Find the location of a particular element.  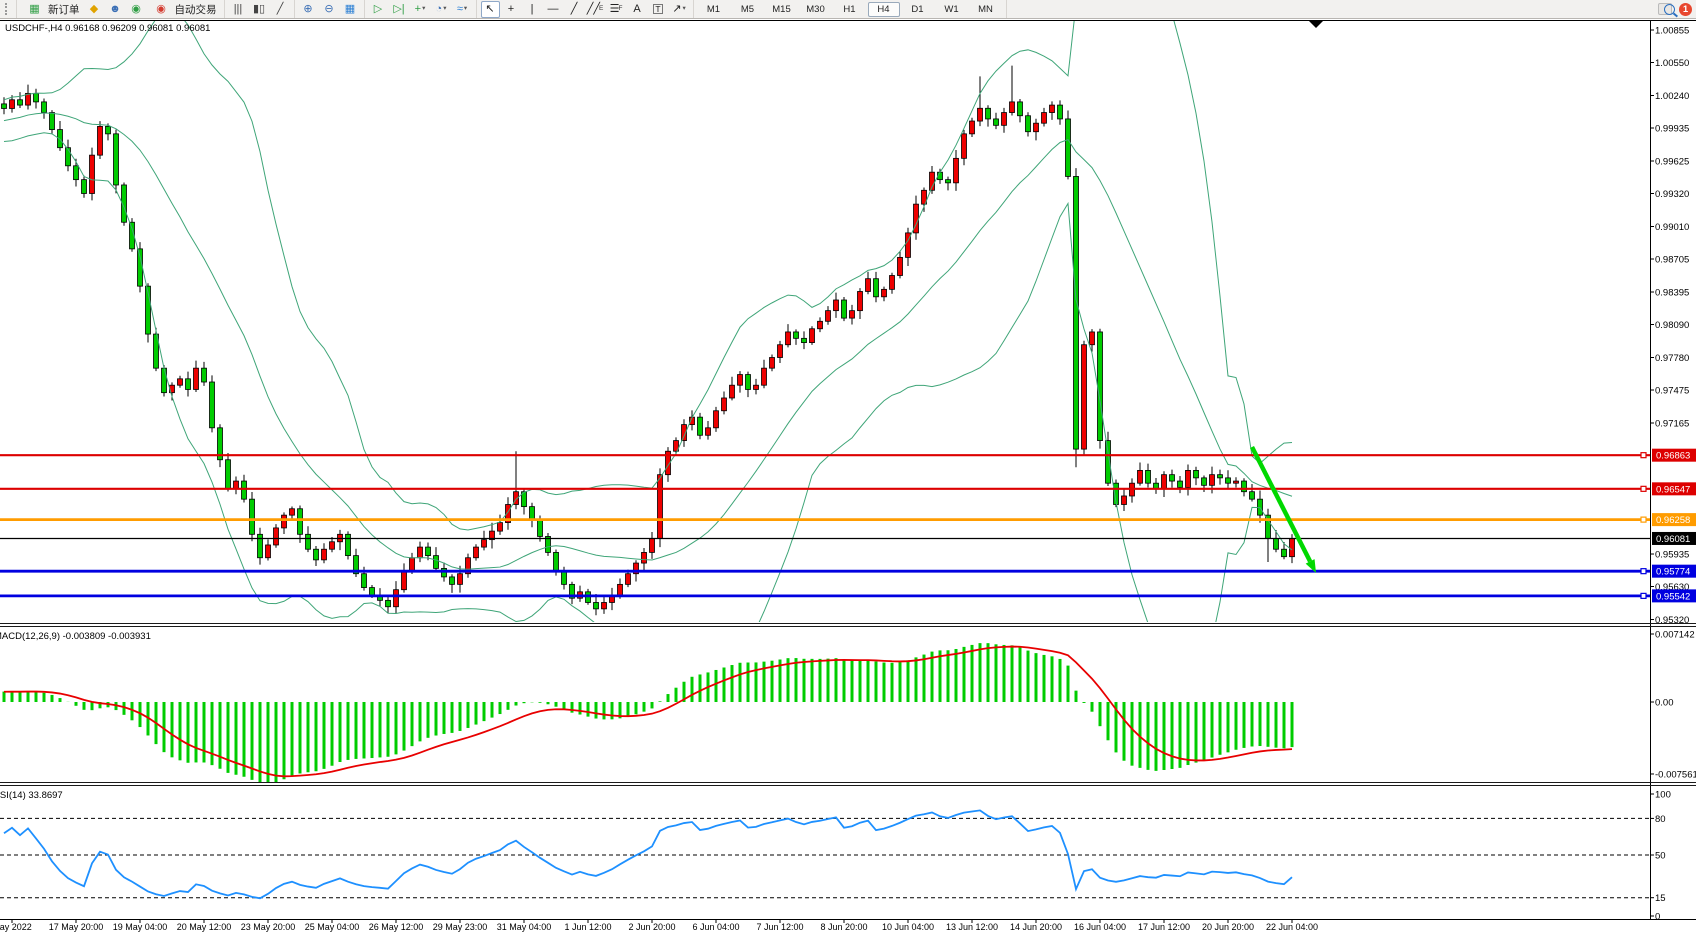

toolbar-group-trade: ▦ 新订单 ◆ ☻ ◉ ◉ 自动交易 is located at coordinates (121, 9).